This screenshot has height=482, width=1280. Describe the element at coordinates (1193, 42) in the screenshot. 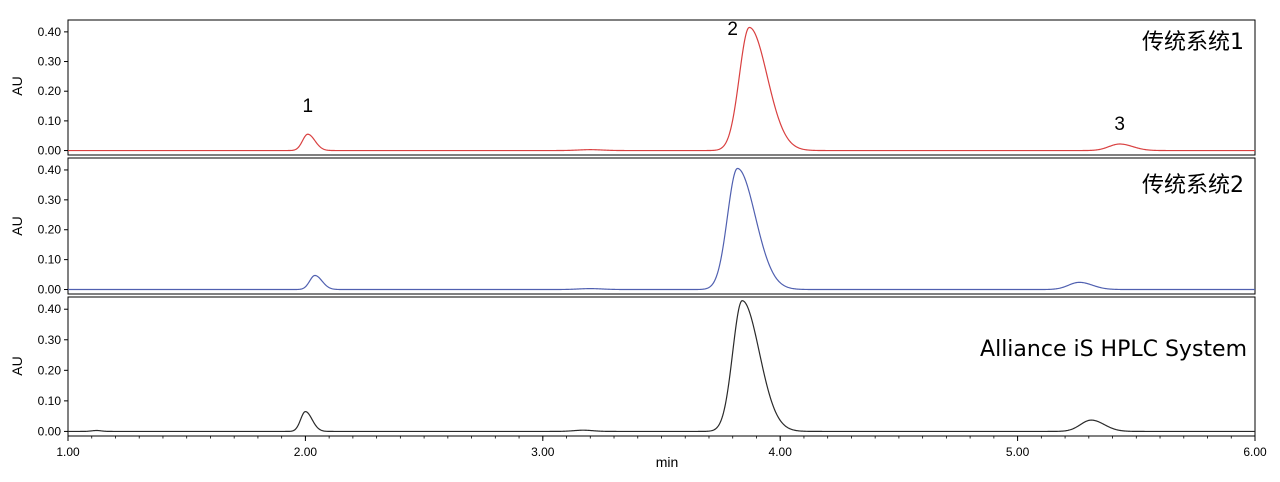

I see `panel-1-title: 传统系统1` at that location.